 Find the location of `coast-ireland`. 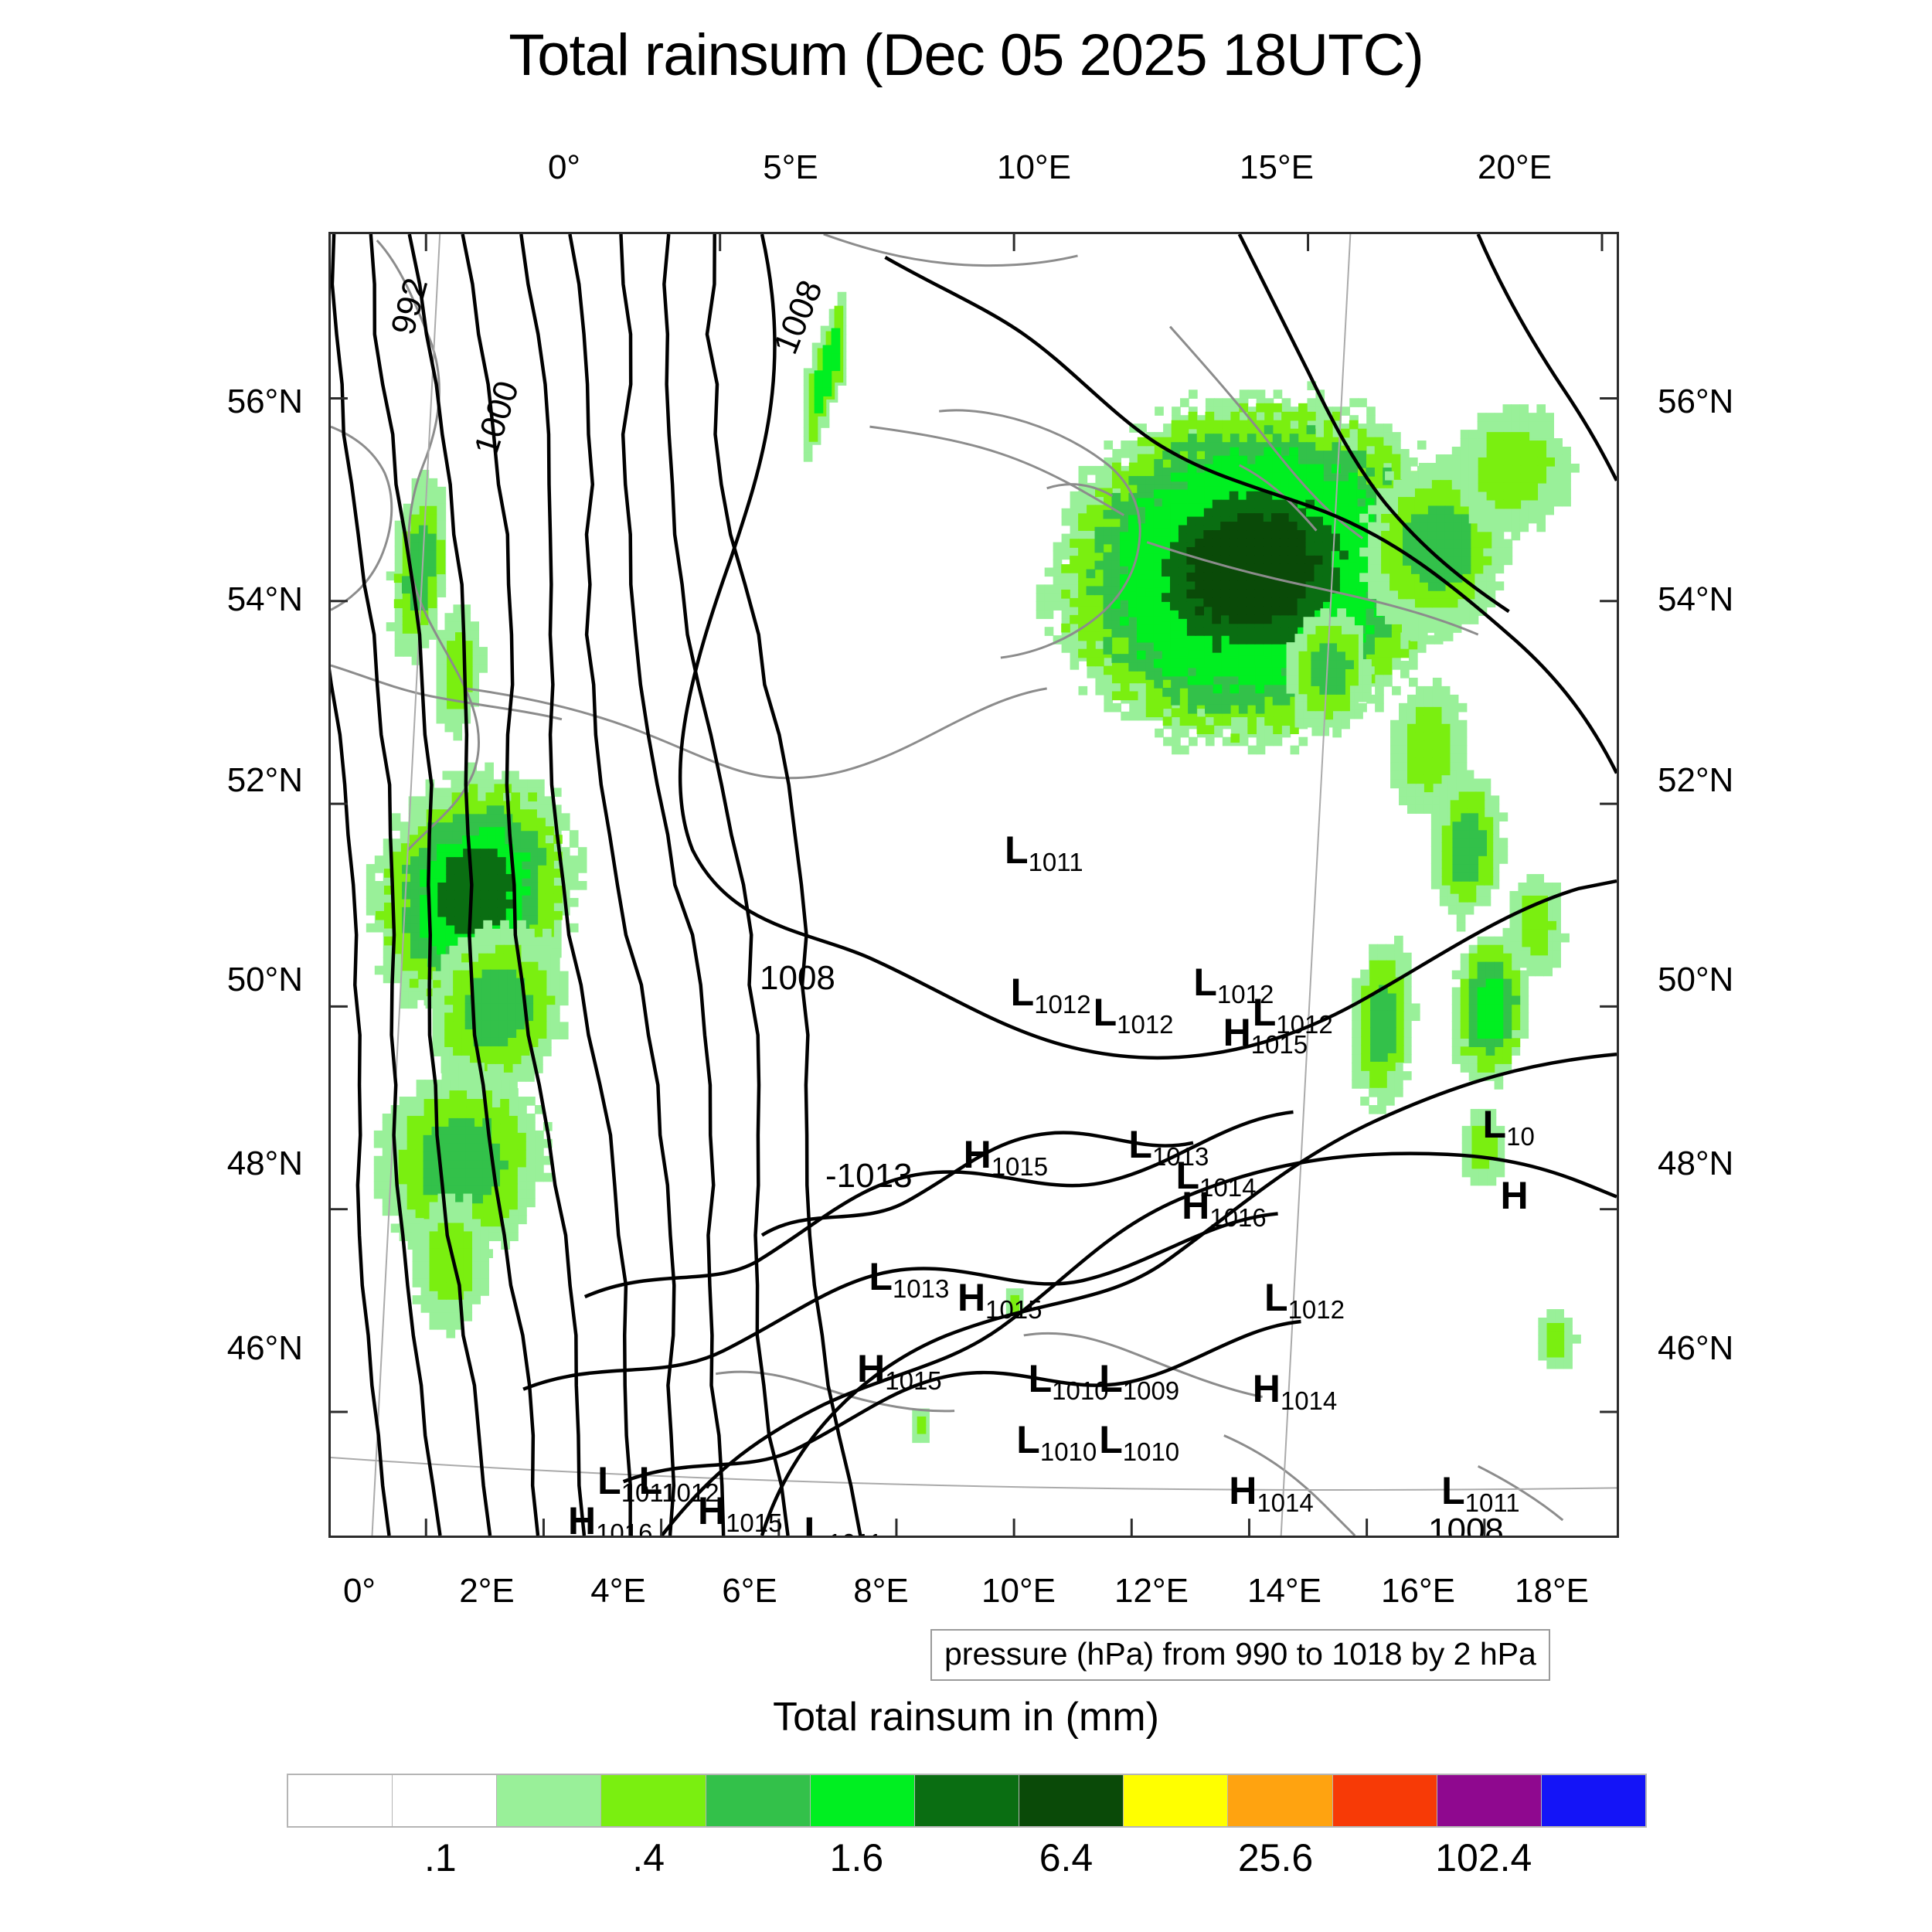

coast-ireland is located at coordinates (362, 518).